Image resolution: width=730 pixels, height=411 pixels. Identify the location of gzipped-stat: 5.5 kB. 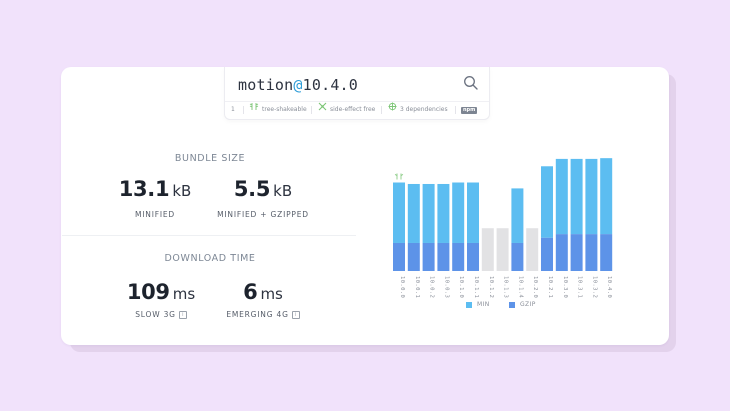
(263, 189).